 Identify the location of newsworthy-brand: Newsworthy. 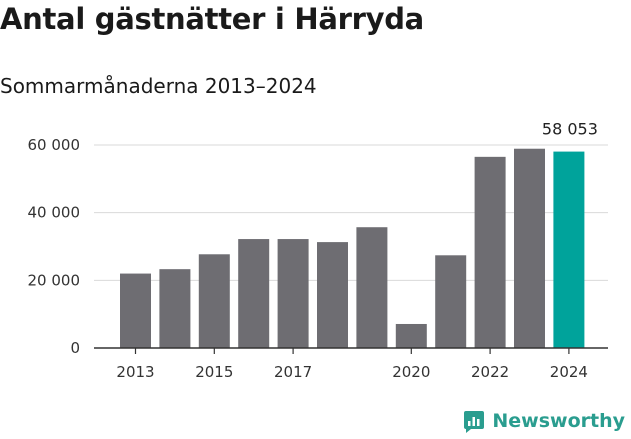
(543, 421).